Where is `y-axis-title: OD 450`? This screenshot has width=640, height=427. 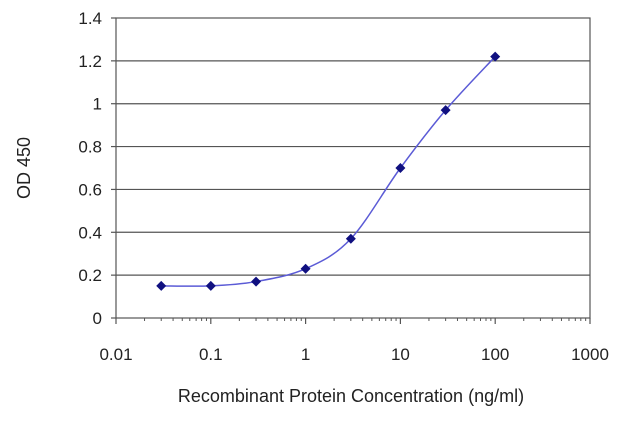
y-axis-title: OD 450 is located at coordinates (24, 168).